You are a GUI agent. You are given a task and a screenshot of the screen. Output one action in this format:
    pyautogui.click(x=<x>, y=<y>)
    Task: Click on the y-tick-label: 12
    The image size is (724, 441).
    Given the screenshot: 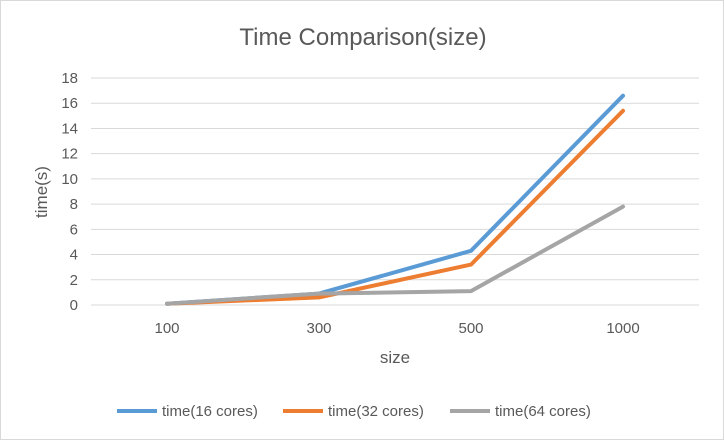 What is the action you would take?
    pyautogui.click(x=69, y=154)
    